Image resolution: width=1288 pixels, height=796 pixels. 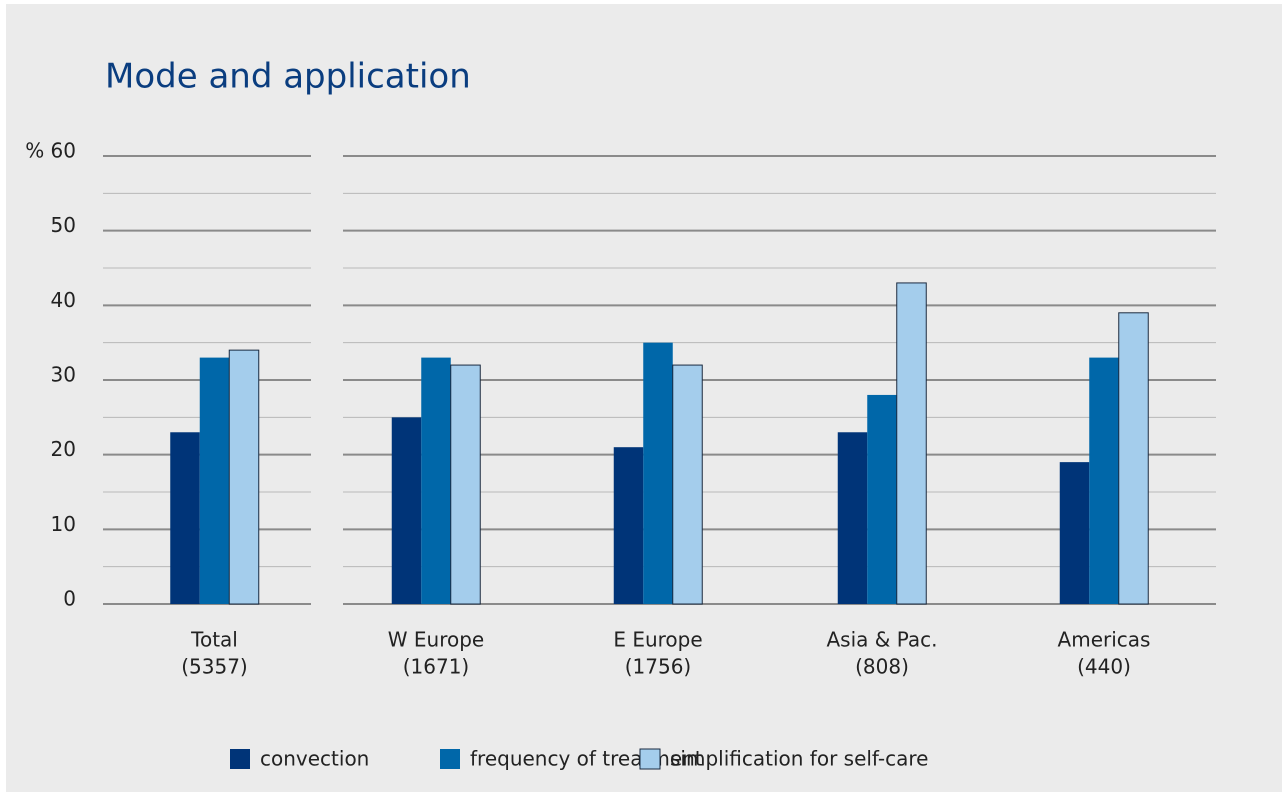 I want to click on x-tick-count: (808), so click(x=882, y=667).